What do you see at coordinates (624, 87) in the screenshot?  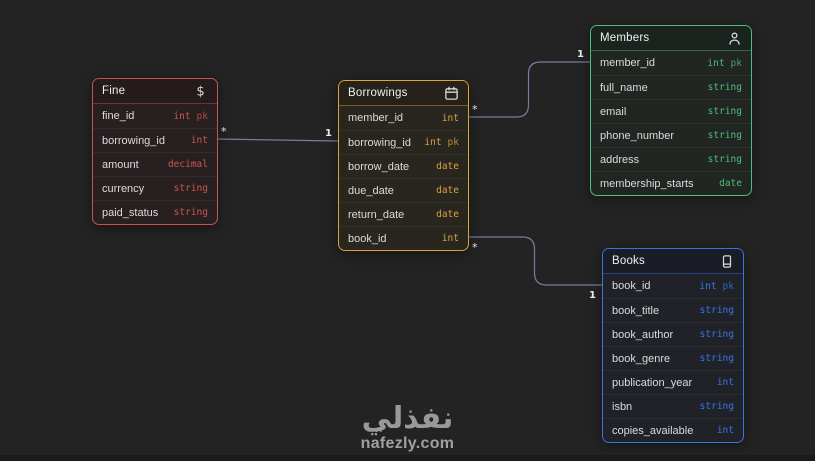 I see `field-name: full_name` at bounding box center [624, 87].